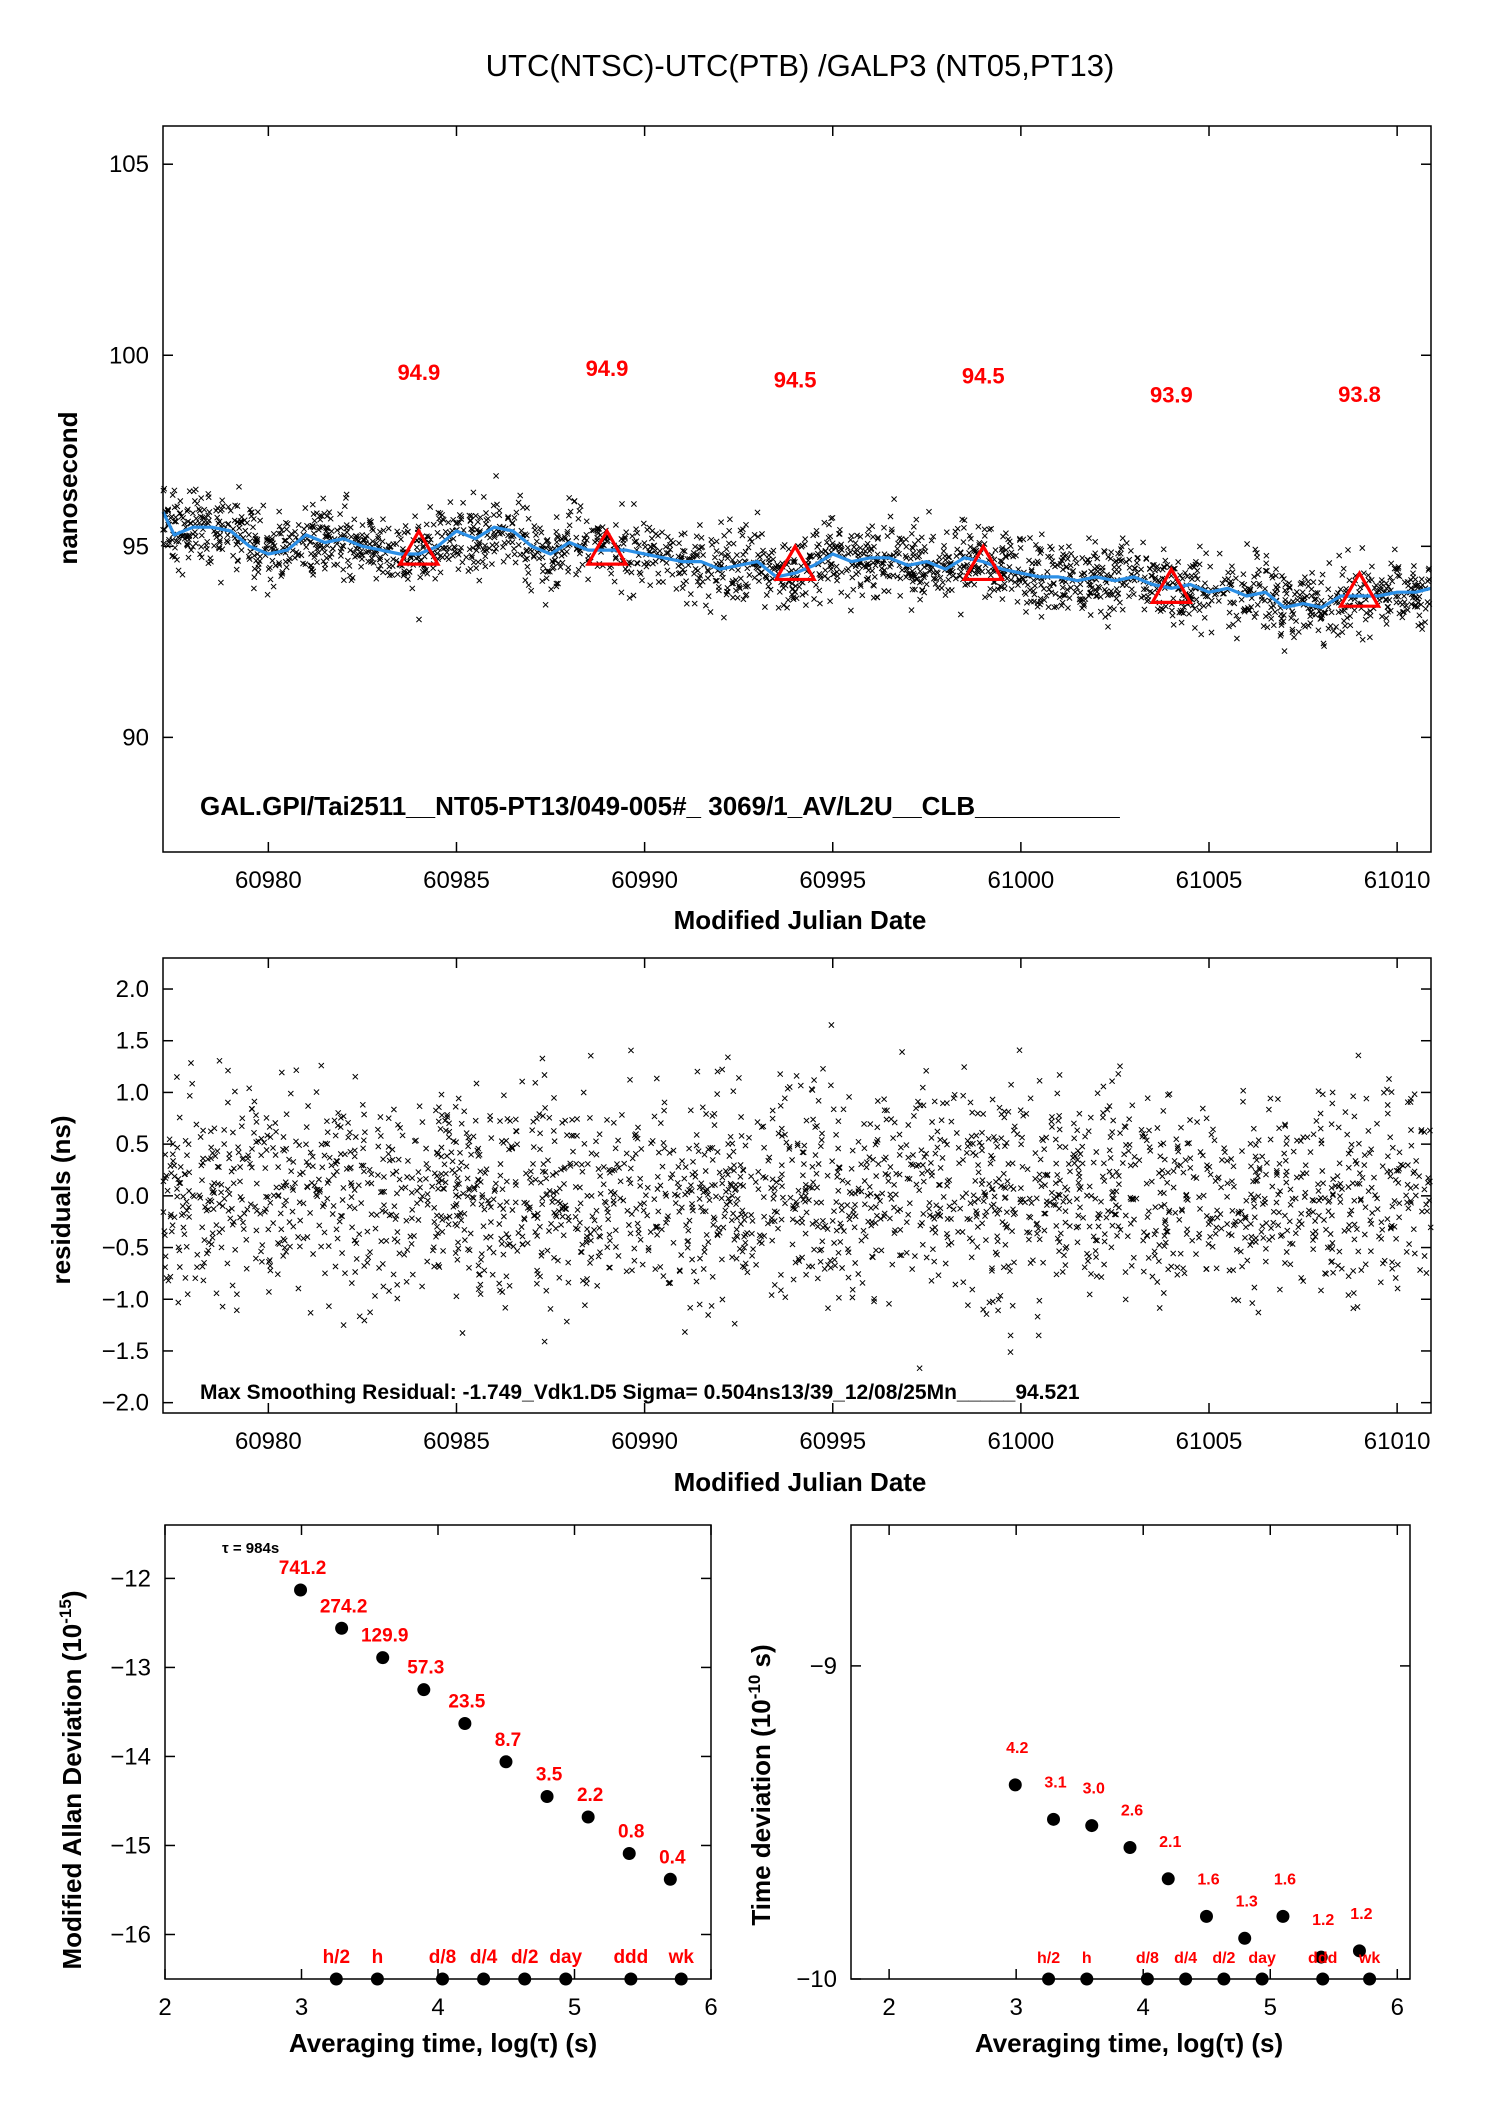 This screenshot has width=1488, height=2105. I want to click on mdev-interval-label: h/2, so click(336, 1957).